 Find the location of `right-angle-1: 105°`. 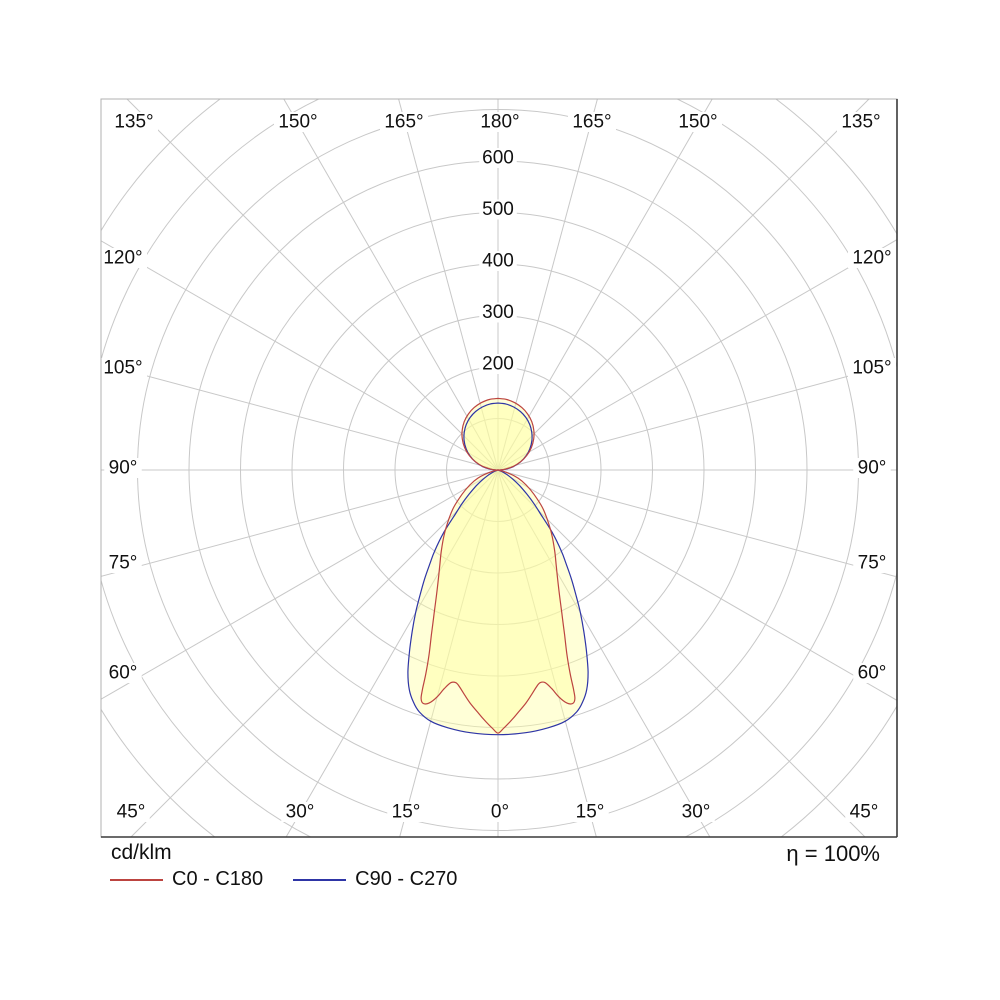

right-angle-1: 105° is located at coordinates (871, 368).